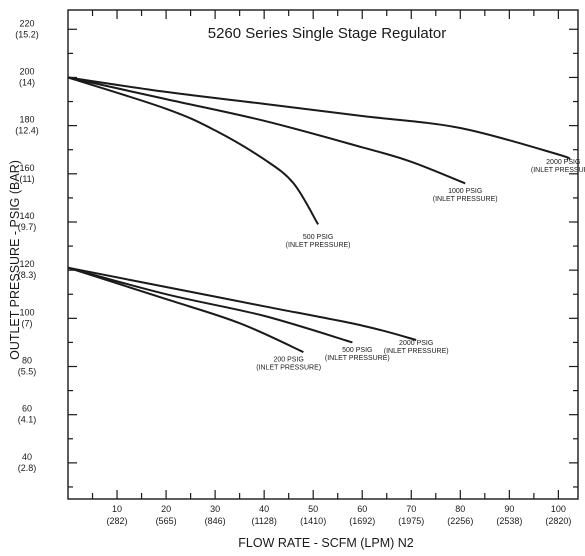 This screenshot has width=585, height=556. Describe the element at coordinates (117, 521) in the screenshot. I see `x-tick-sublabel: (282)` at that location.